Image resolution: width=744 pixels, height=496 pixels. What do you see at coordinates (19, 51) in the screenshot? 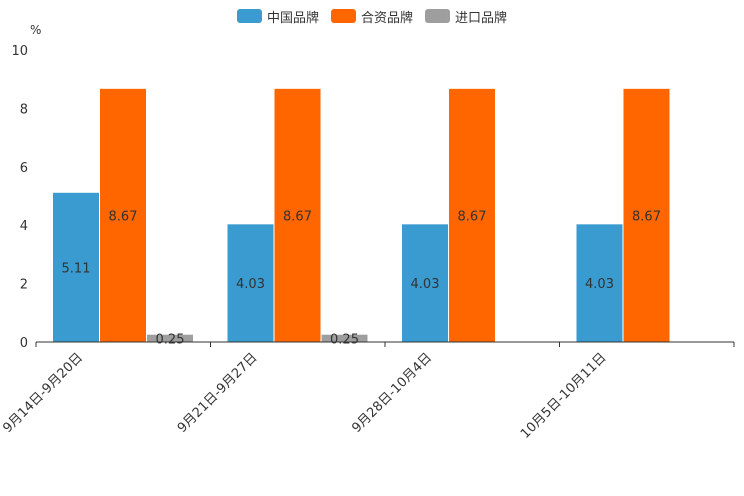
I see `y-tick-label: 10` at bounding box center [19, 51].